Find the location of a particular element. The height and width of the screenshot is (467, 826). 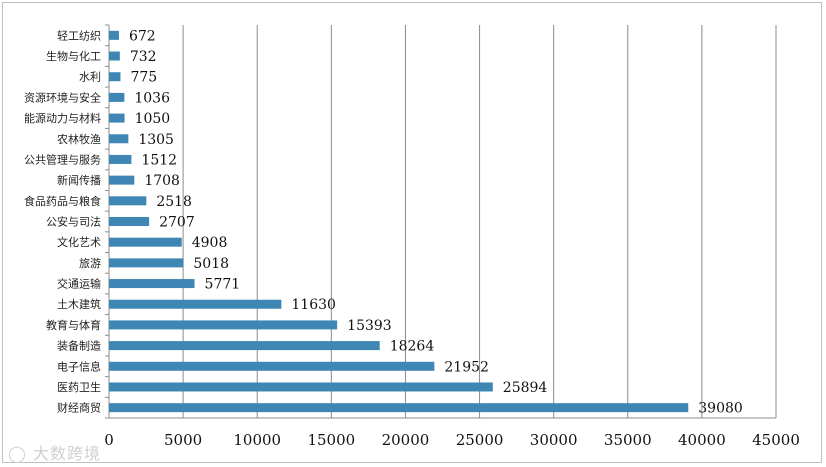

value-label: 1708 is located at coordinates (162, 181).